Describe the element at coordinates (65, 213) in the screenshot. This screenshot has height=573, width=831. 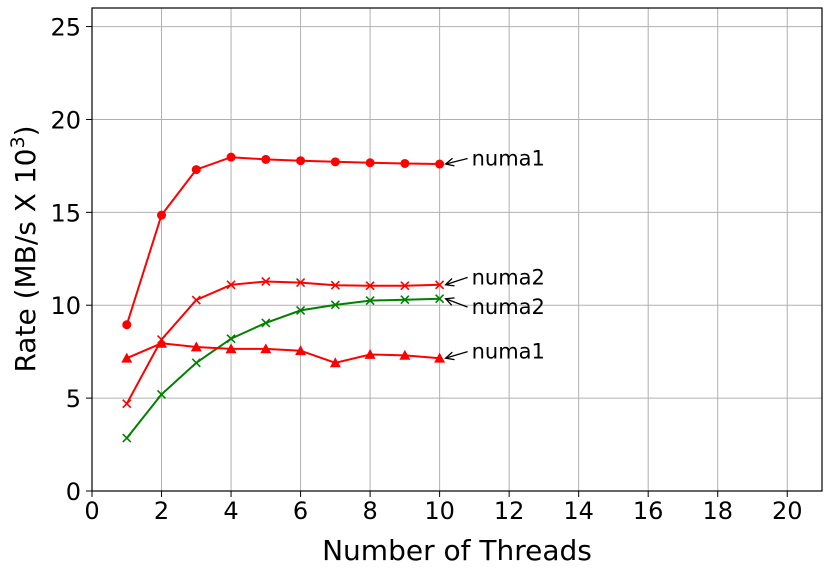
I see `y-tick-label: 15` at that location.